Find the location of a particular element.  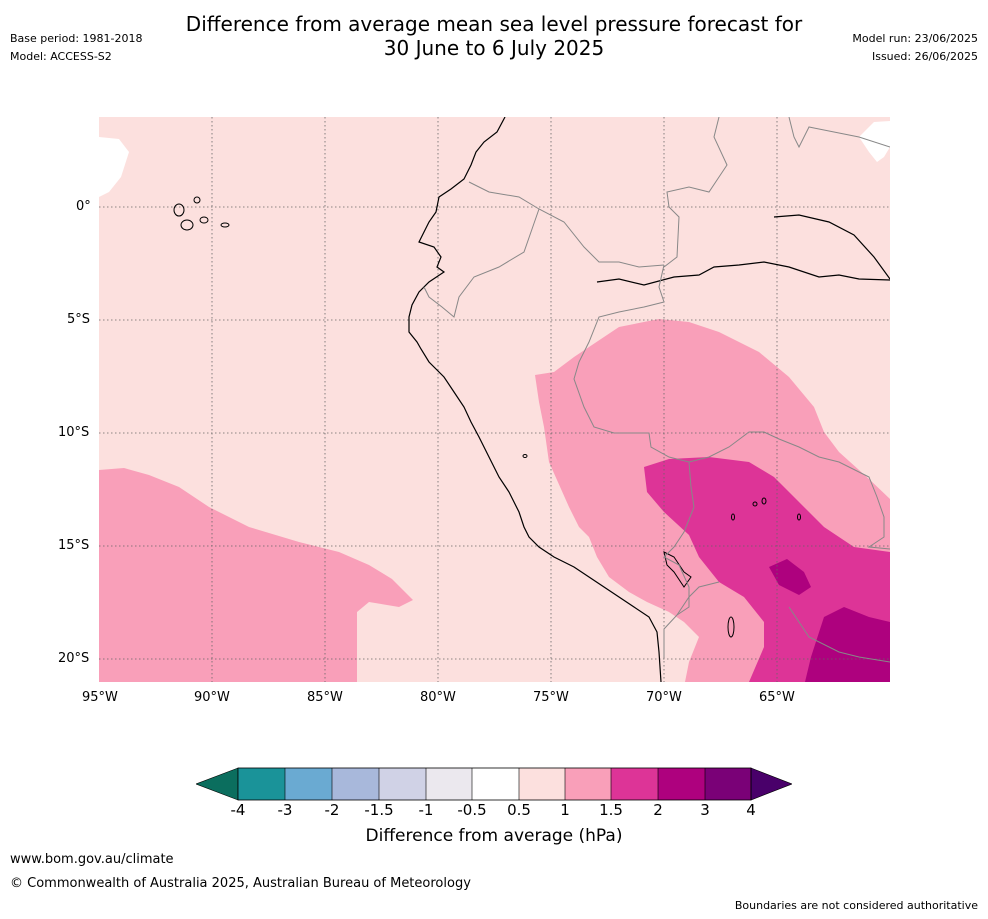

colorbar-swatch-0.5-1 is located at coordinates (542, 784).